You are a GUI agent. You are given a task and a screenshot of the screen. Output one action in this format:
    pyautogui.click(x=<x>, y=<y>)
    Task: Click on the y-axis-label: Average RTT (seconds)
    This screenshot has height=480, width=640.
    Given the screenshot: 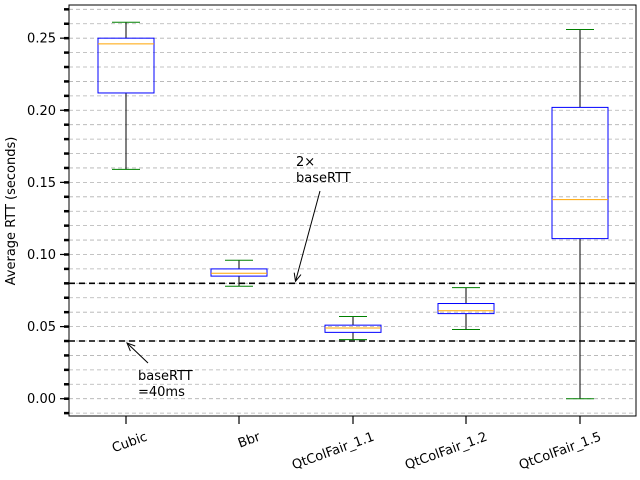 What is the action you would take?
    pyautogui.click(x=11, y=211)
    